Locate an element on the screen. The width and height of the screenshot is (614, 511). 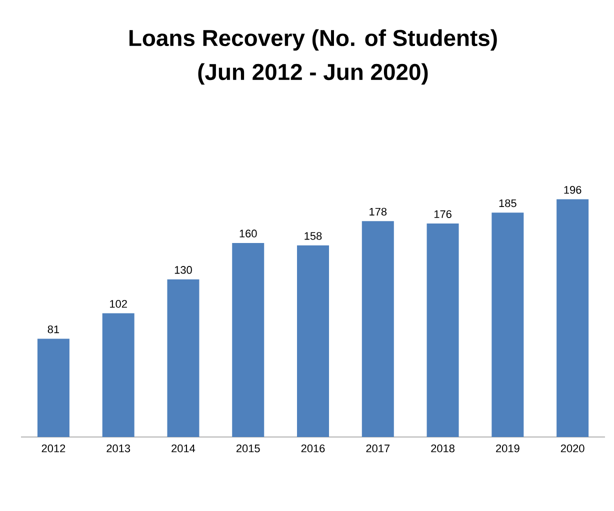
x-tick-label: 2015 is located at coordinates (248, 448).